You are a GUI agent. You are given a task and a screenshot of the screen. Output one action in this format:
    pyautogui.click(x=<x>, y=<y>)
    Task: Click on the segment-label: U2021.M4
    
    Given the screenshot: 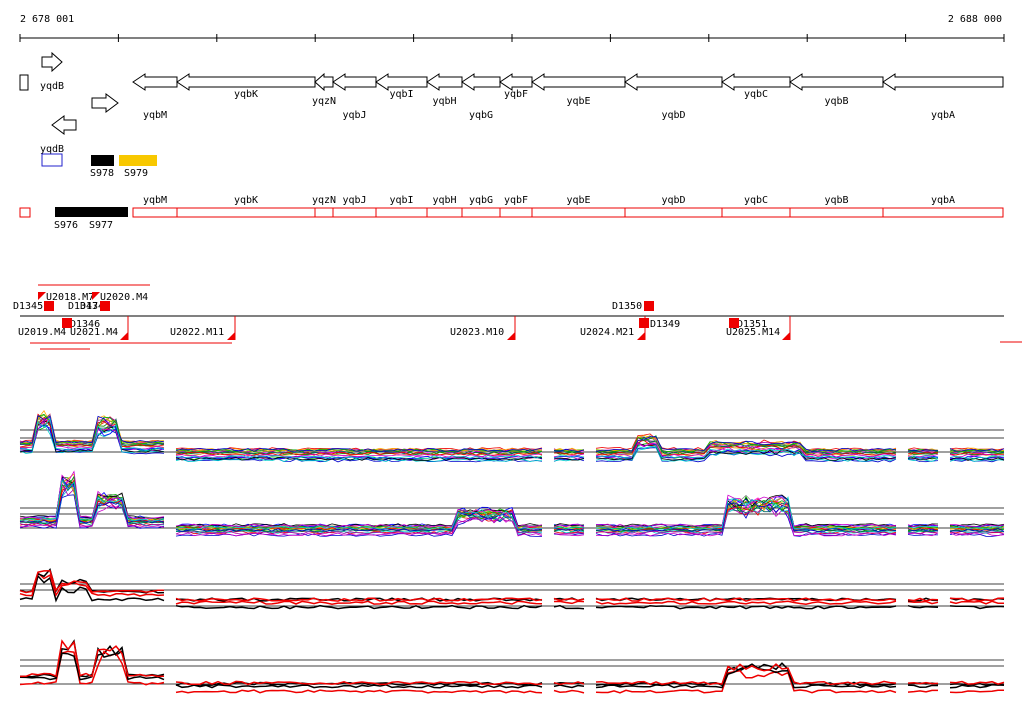 What is the action you would take?
    pyautogui.click(x=94, y=332)
    